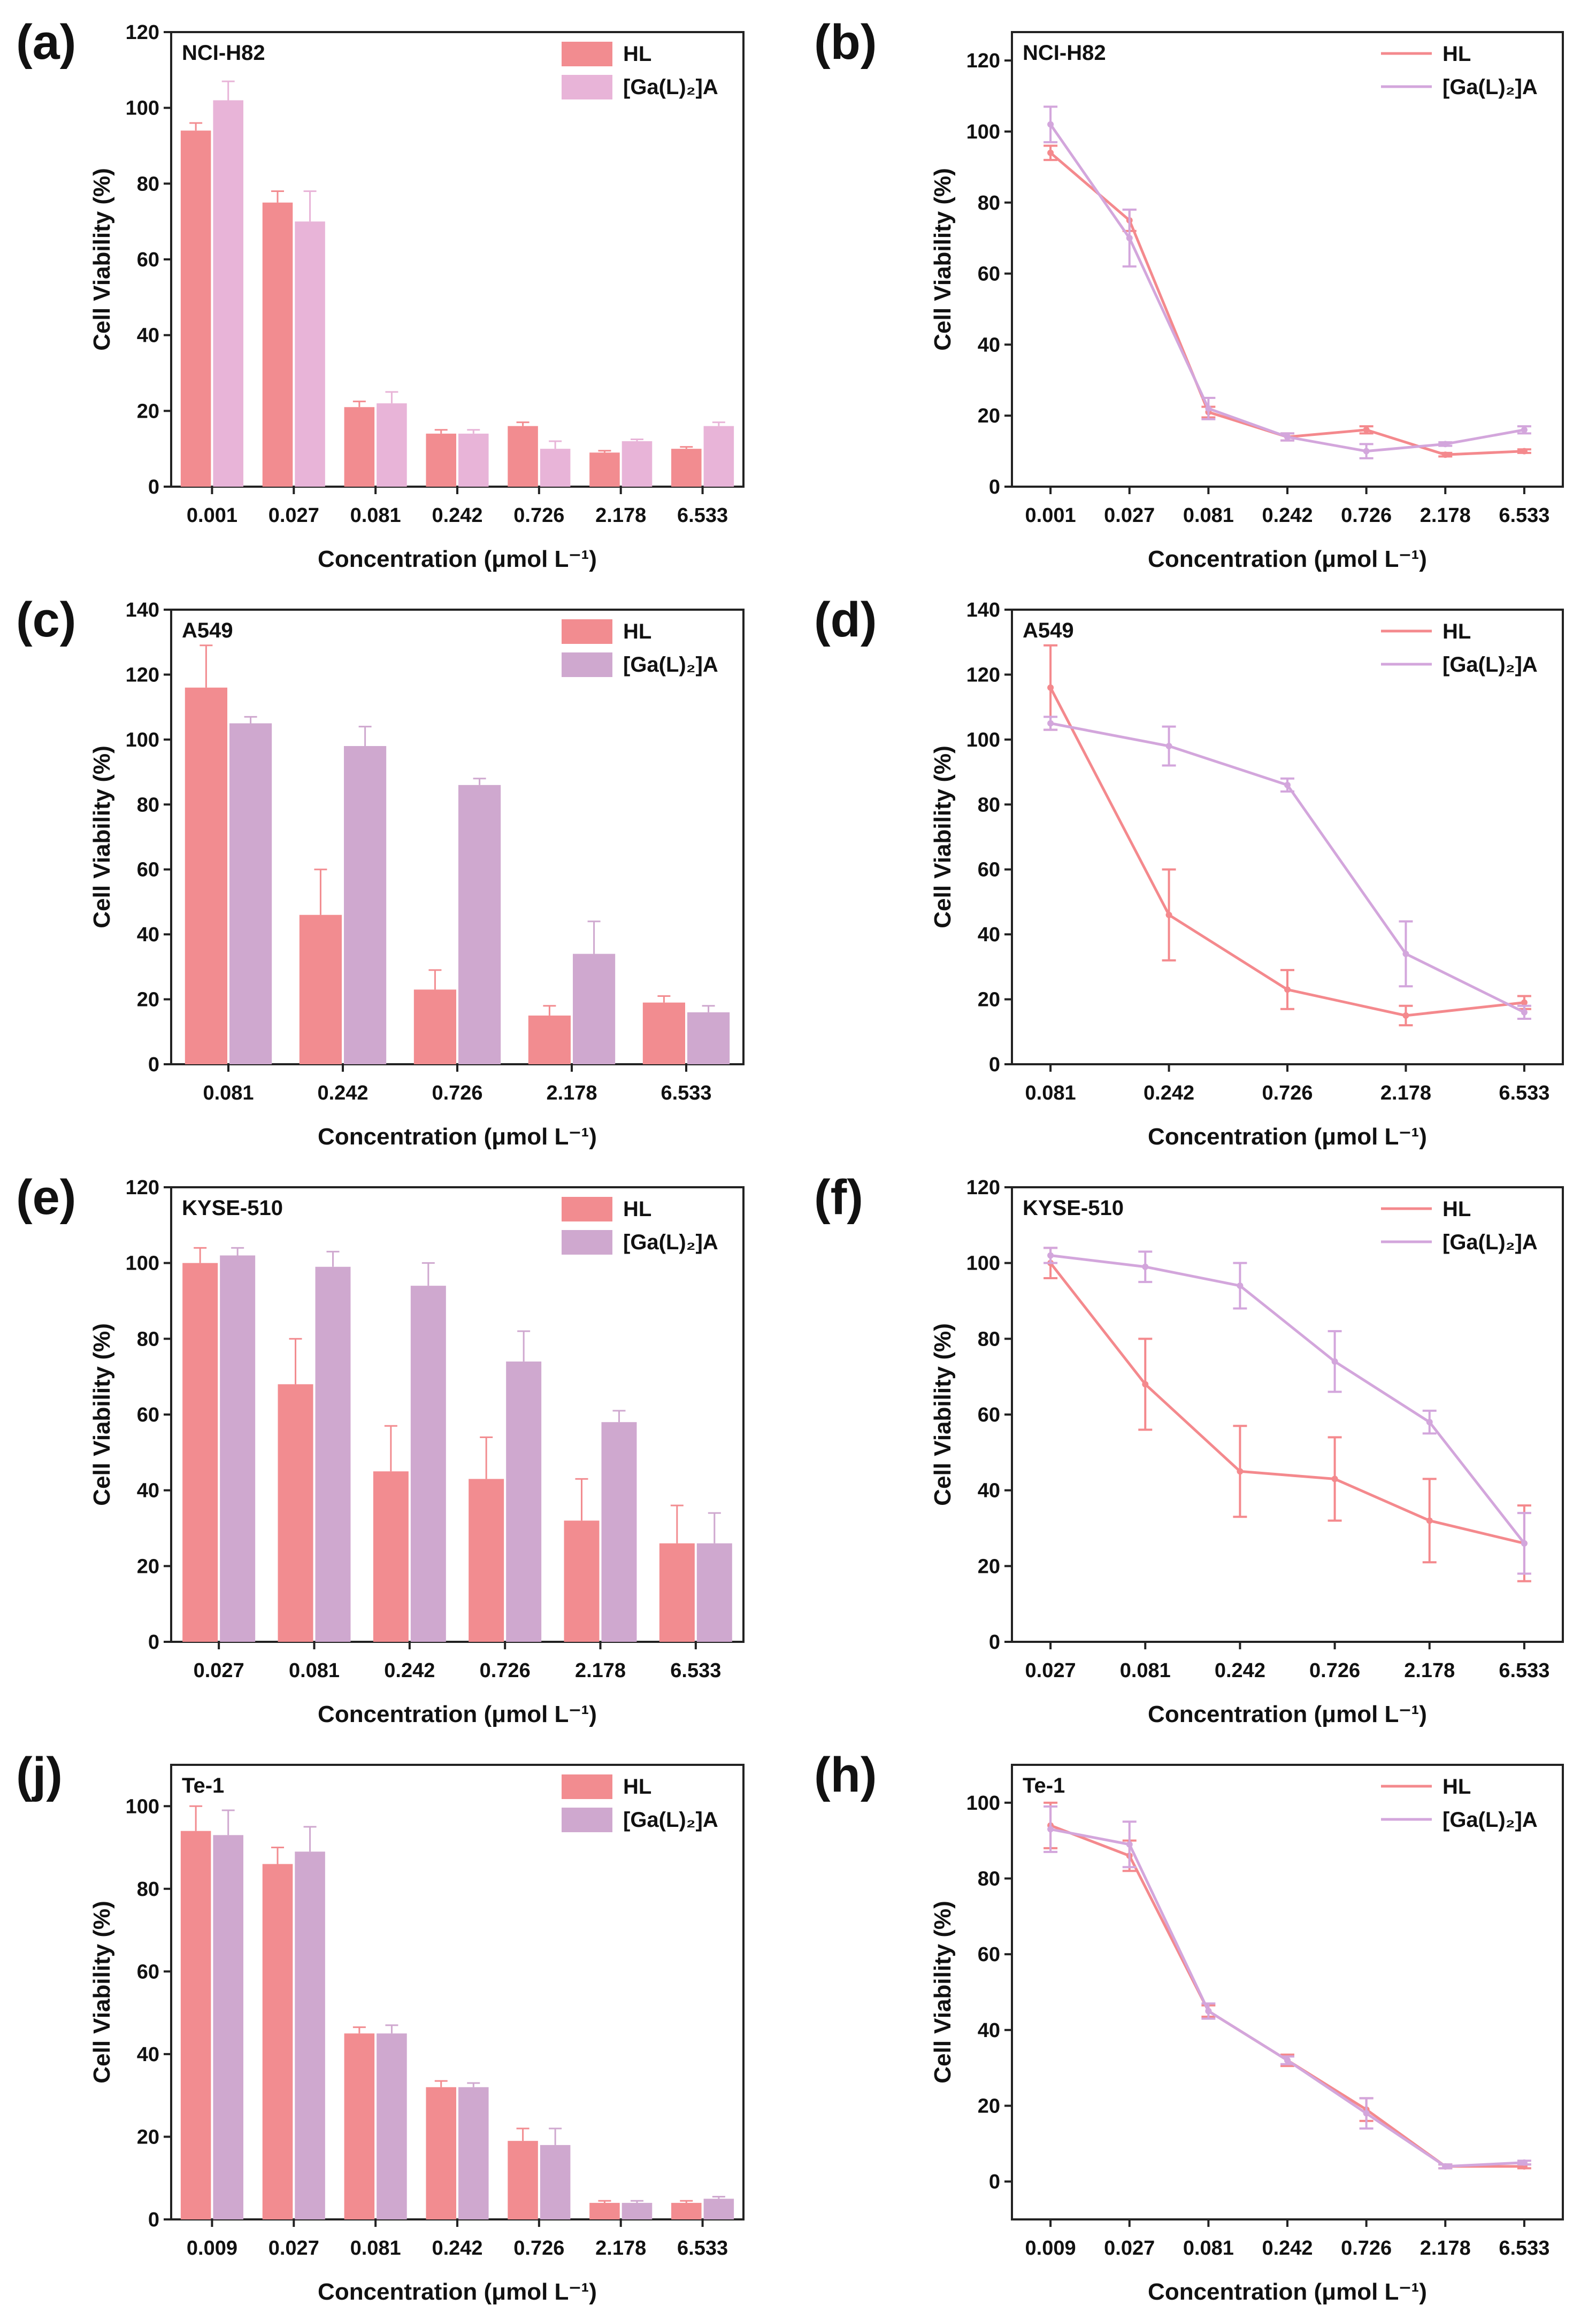 The image size is (1596, 2313). Describe the element at coordinates (1287, 288) in the screenshot. I see `series-line-ga` at that location.